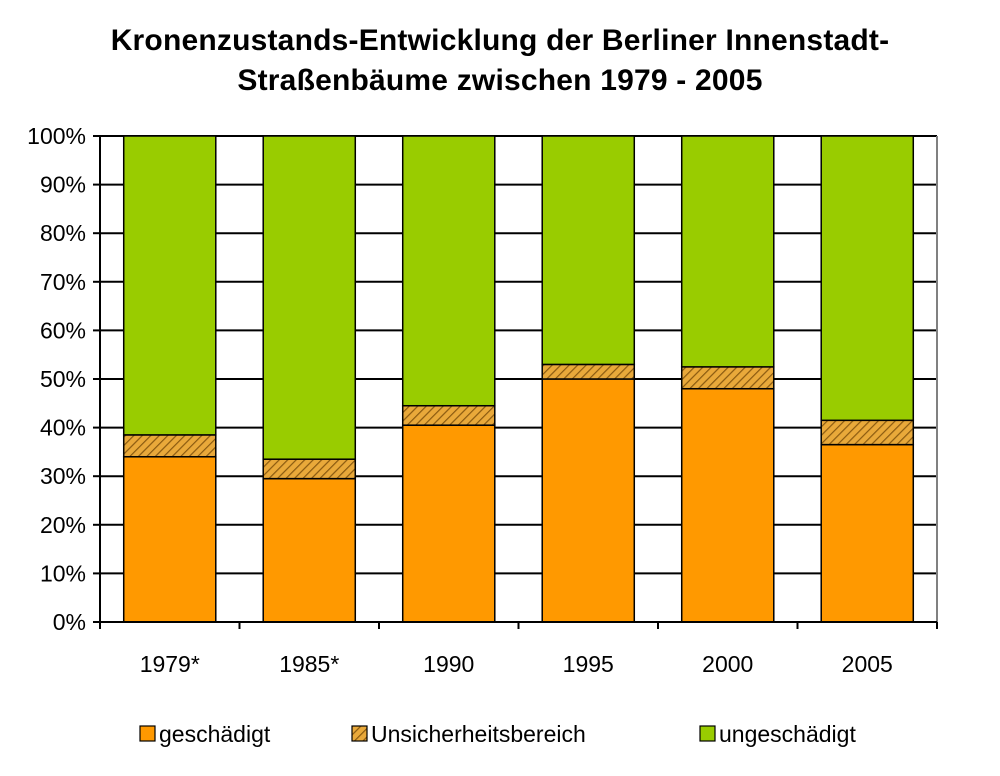 The width and height of the screenshot is (1000, 776). What do you see at coordinates (63, 525) in the screenshot?
I see `y-tick-label: 20%` at bounding box center [63, 525].